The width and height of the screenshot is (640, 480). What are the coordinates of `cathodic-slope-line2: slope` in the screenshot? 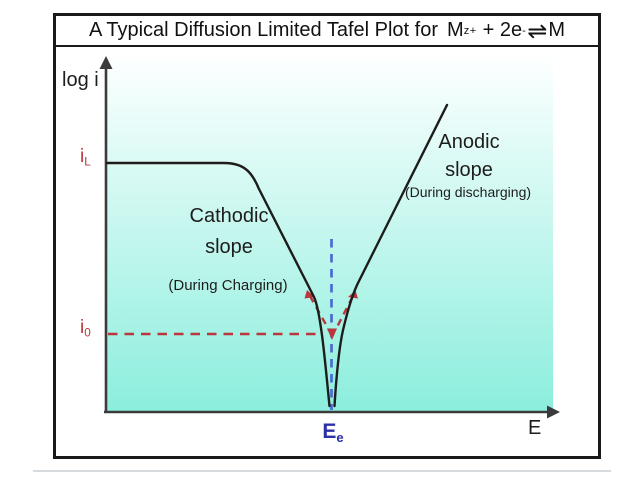 It's located at (229, 247).